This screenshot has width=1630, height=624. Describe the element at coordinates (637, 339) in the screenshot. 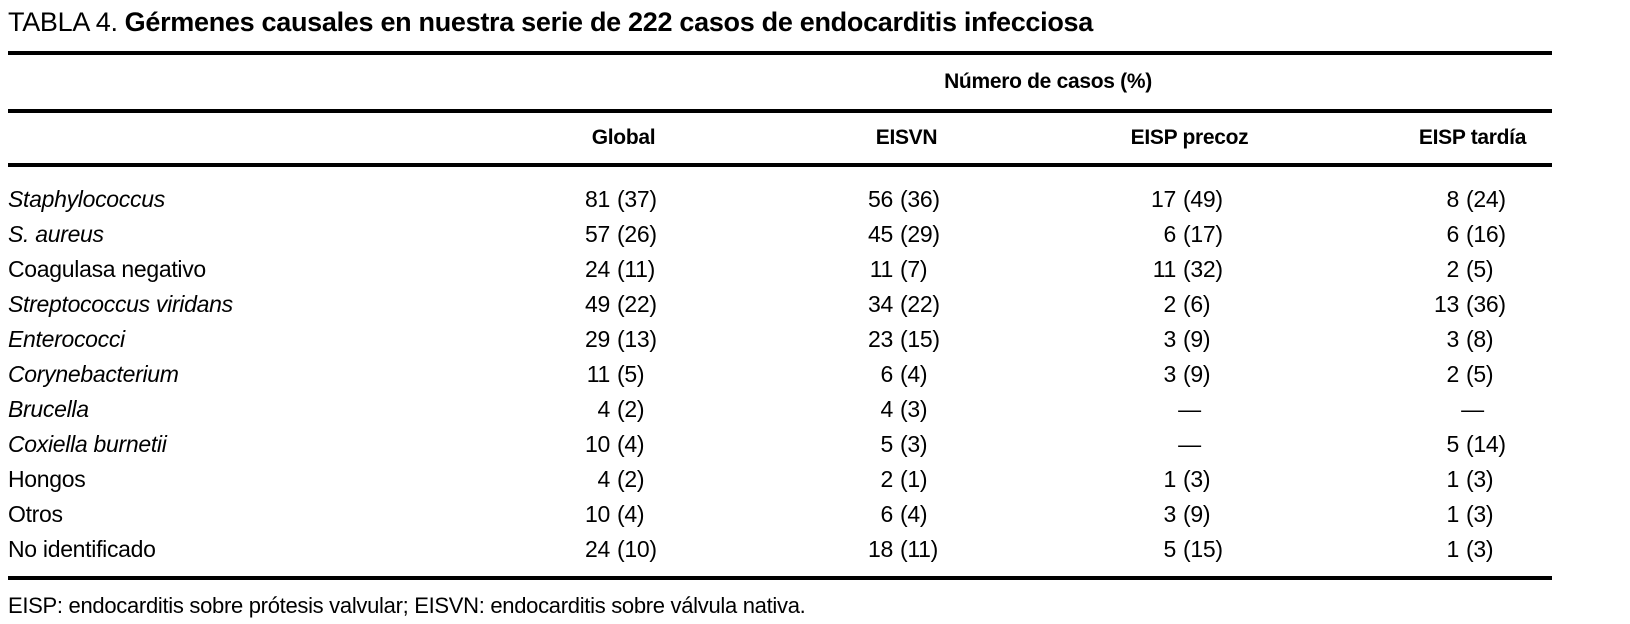

I see `percent-value: (13)` at that location.